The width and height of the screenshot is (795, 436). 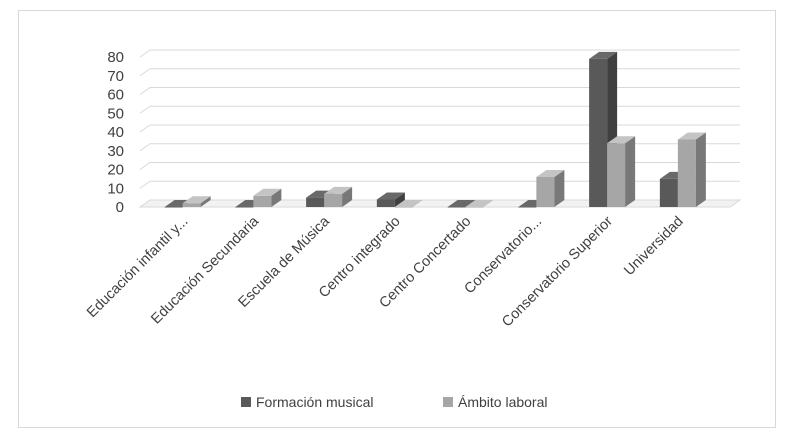 What do you see at coordinates (115, 132) in the screenshot?
I see `y-tick-label: 40` at bounding box center [115, 132].